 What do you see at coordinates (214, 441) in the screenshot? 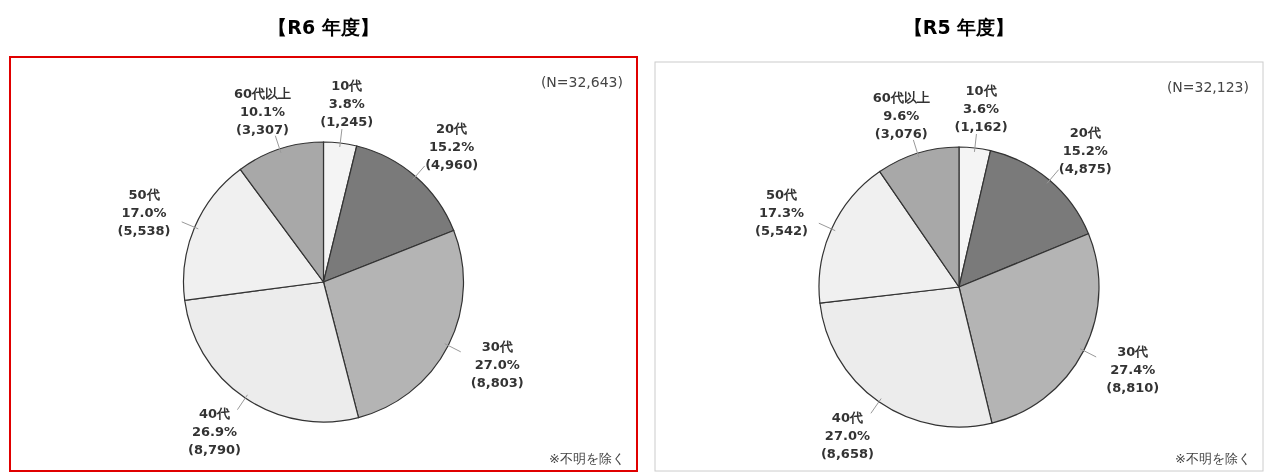
I see `data-label: 26.9% (8,790)` at bounding box center [214, 441].